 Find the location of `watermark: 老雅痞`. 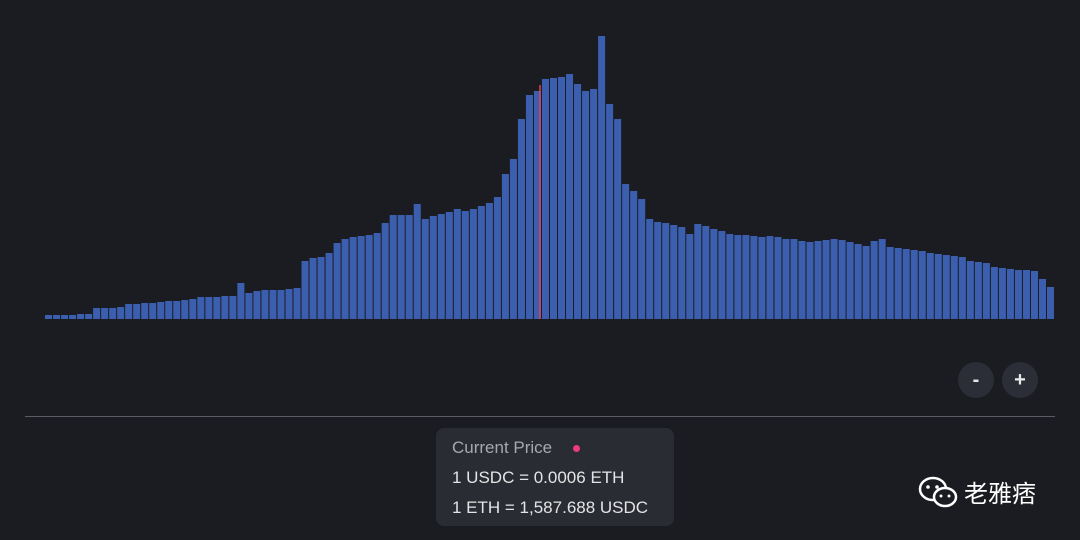

watermark: 老雅痞 is located at coordinates (977, 491).